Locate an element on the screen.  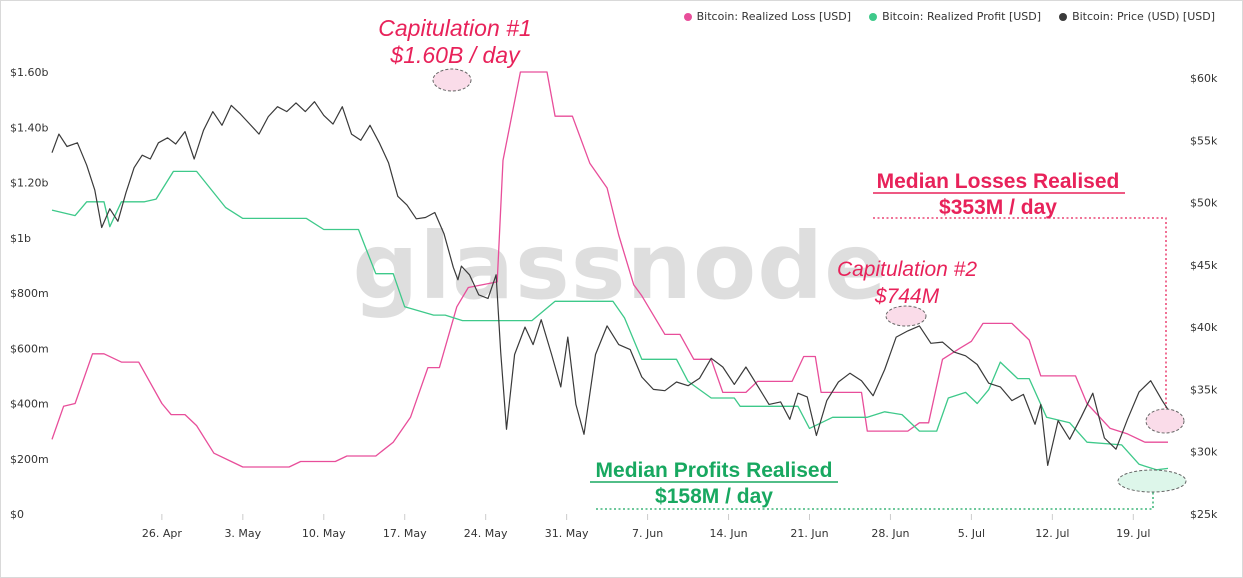
x-tick-label: 10. May is located at coordinates (324, 533).